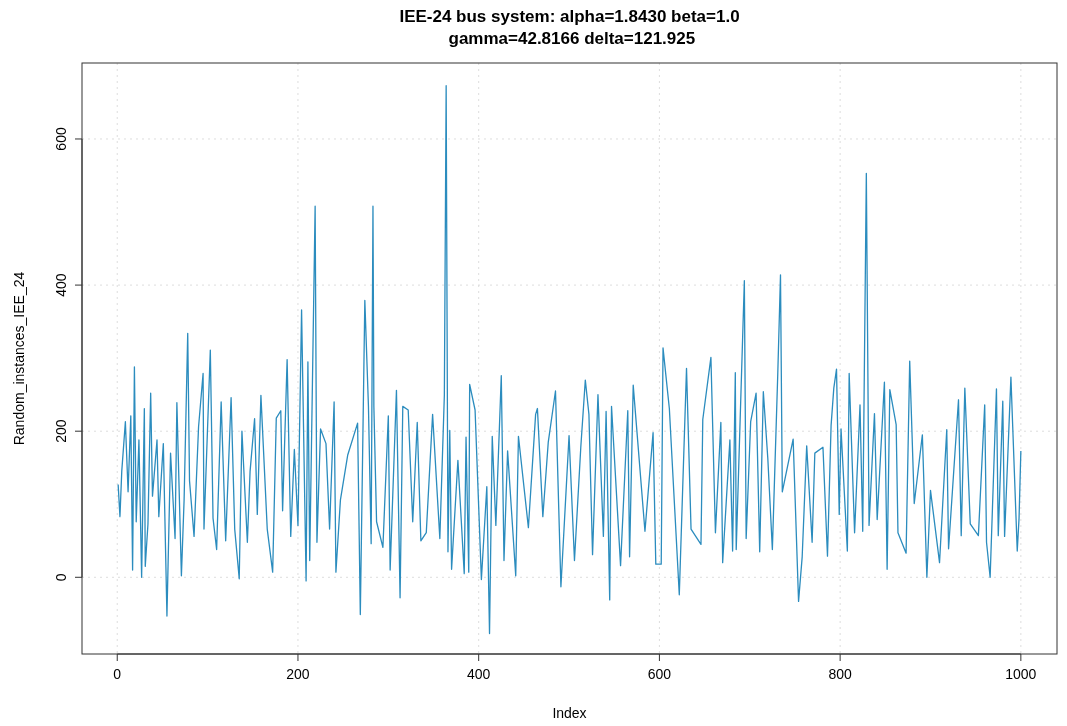  I want to click on x-tick-label: 400, so click(479, 674).